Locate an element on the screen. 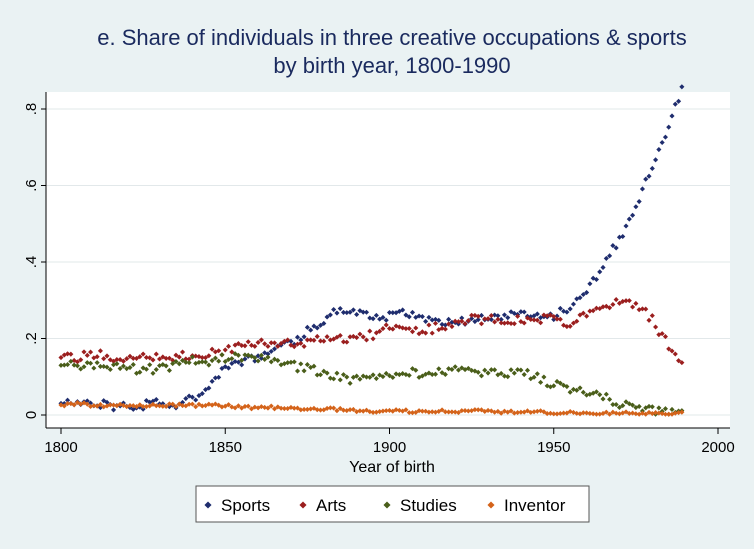  chart-subtitle: by birth year, 1800-1990 is located at coordinates (391, 65).